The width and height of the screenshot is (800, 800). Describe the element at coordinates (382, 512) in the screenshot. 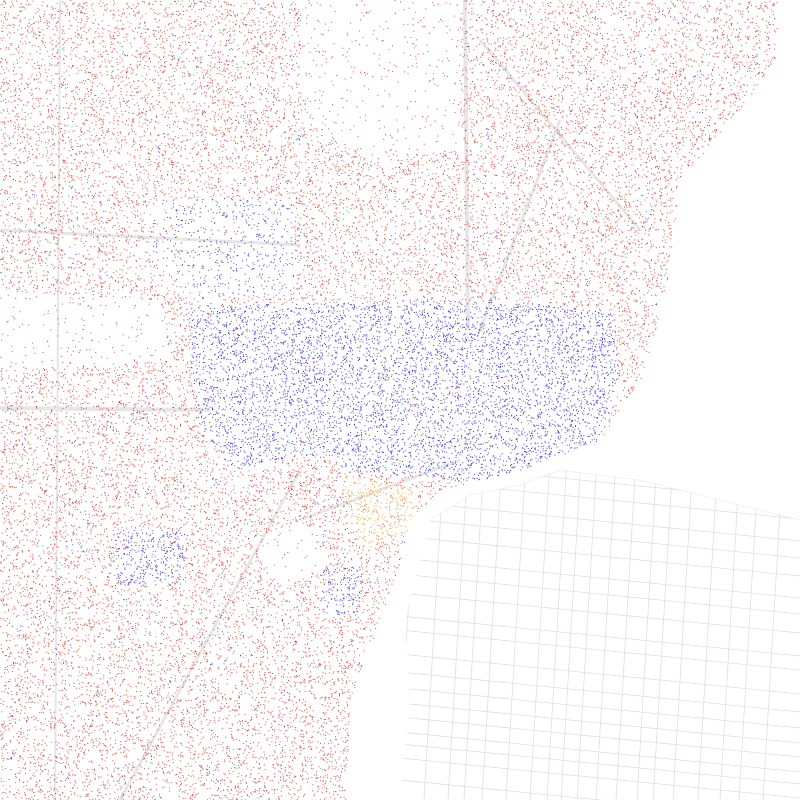

I see `orange-dots` at that location.